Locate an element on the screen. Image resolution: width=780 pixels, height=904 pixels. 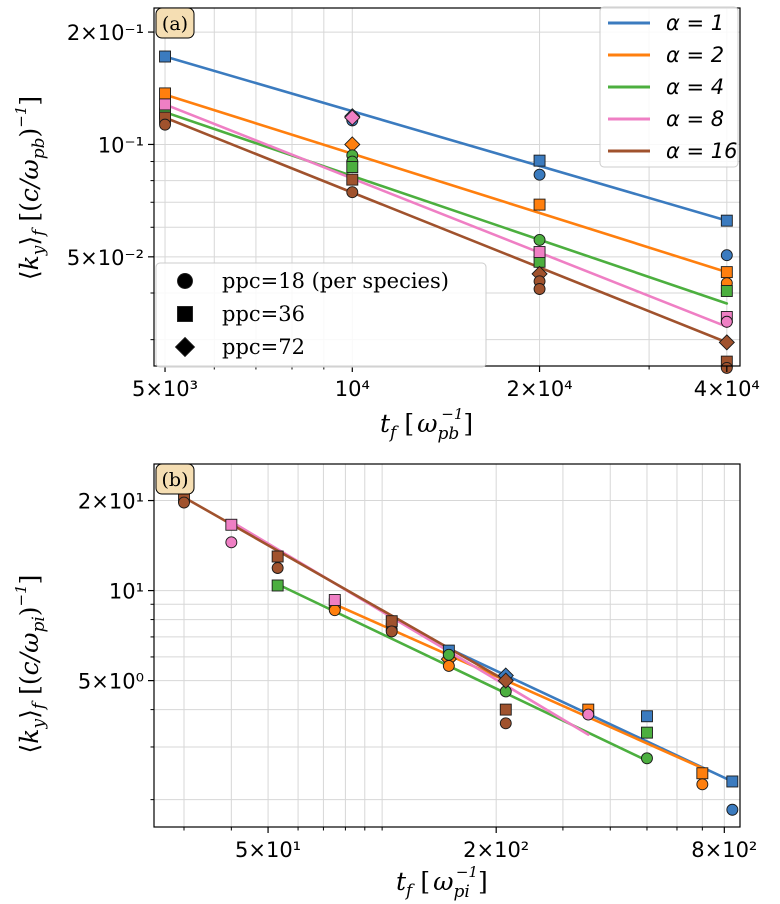
panel-a-tag: (a) is located at coordinates (175, 23).